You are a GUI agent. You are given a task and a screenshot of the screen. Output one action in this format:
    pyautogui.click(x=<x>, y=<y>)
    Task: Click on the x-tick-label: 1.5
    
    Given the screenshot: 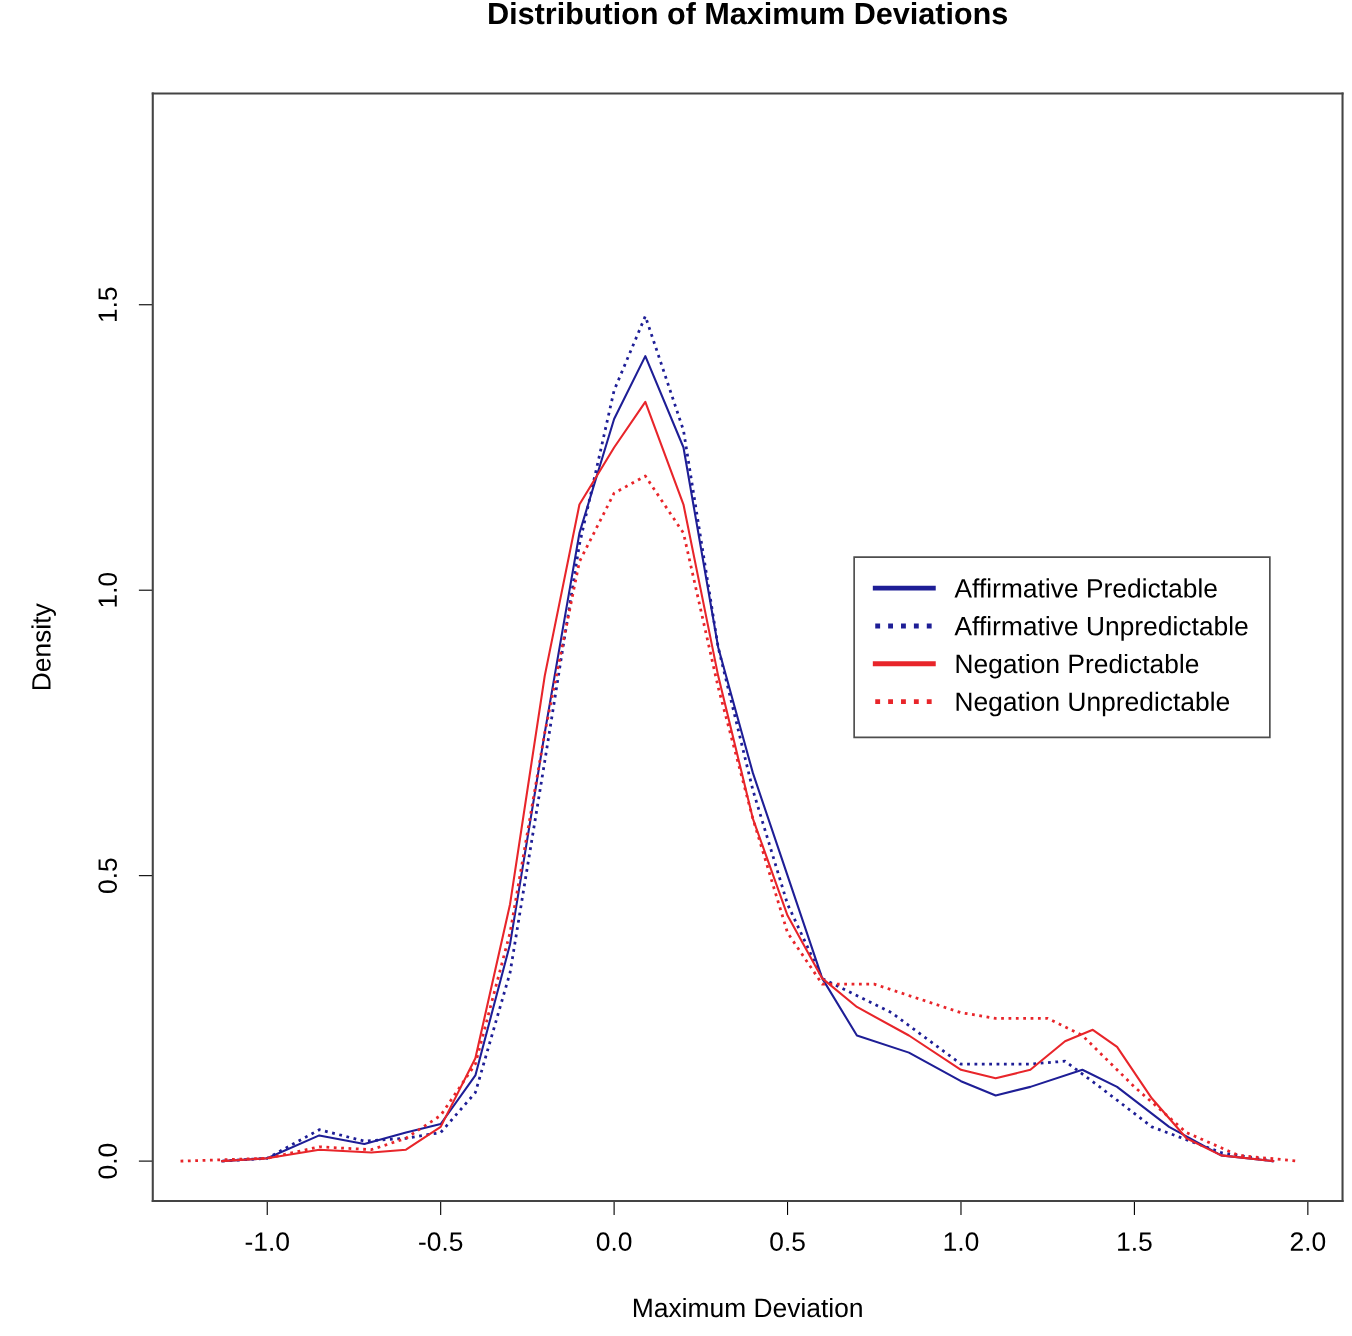 What is the action you would take?
    pyautogui.click(x=1135, y=1241)
    